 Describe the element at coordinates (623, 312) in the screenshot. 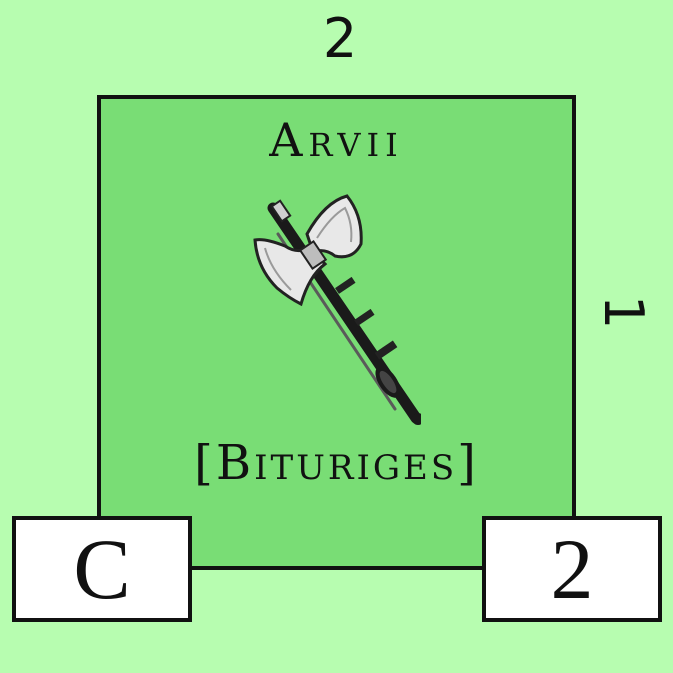

I see `right-edge-value: 1` at that location.